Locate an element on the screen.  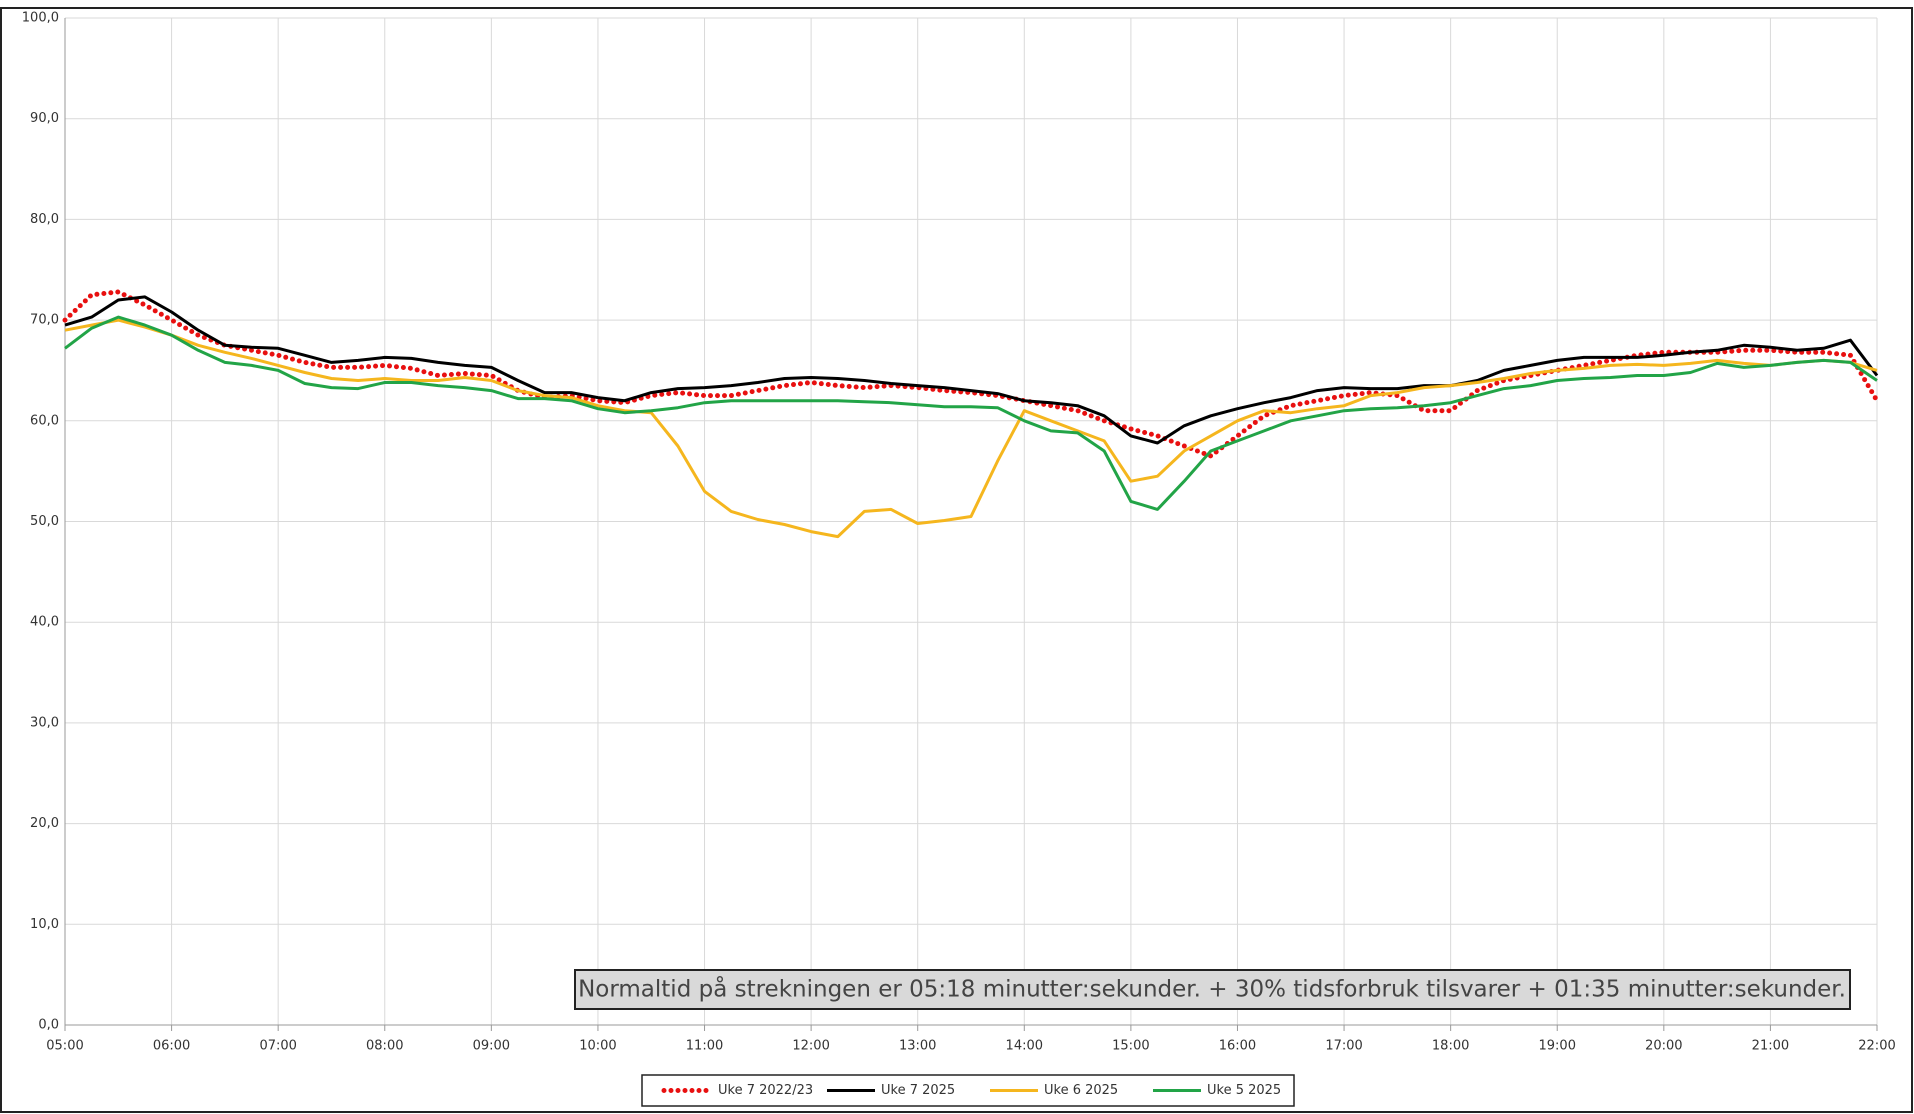
x-tick-label: 14:00 is located at coordinates (1024, 1046).